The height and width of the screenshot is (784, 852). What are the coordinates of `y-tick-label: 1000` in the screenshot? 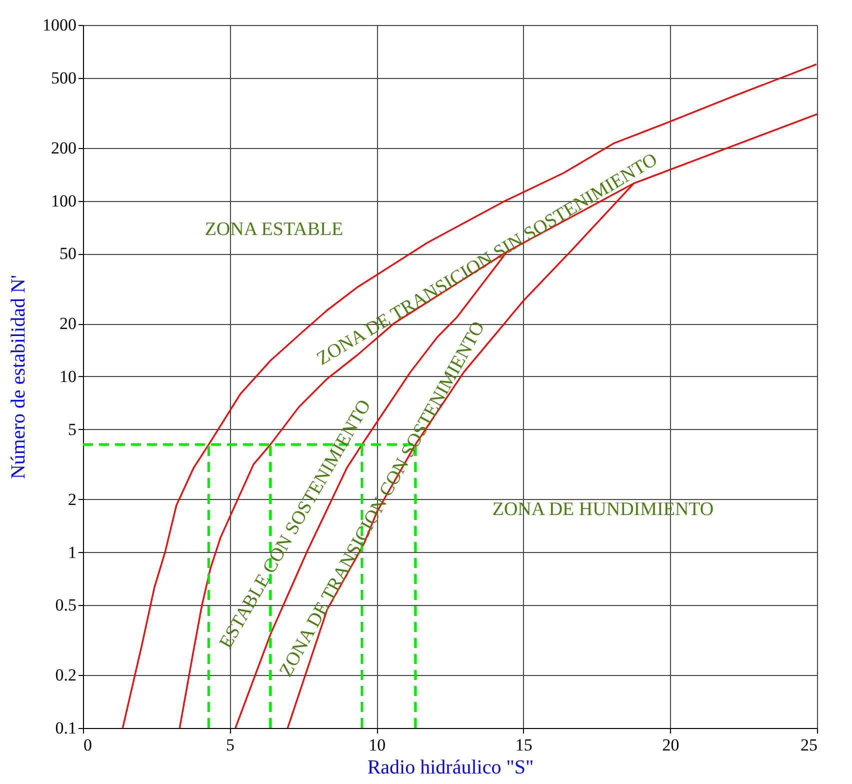 It's located at (59, 25).